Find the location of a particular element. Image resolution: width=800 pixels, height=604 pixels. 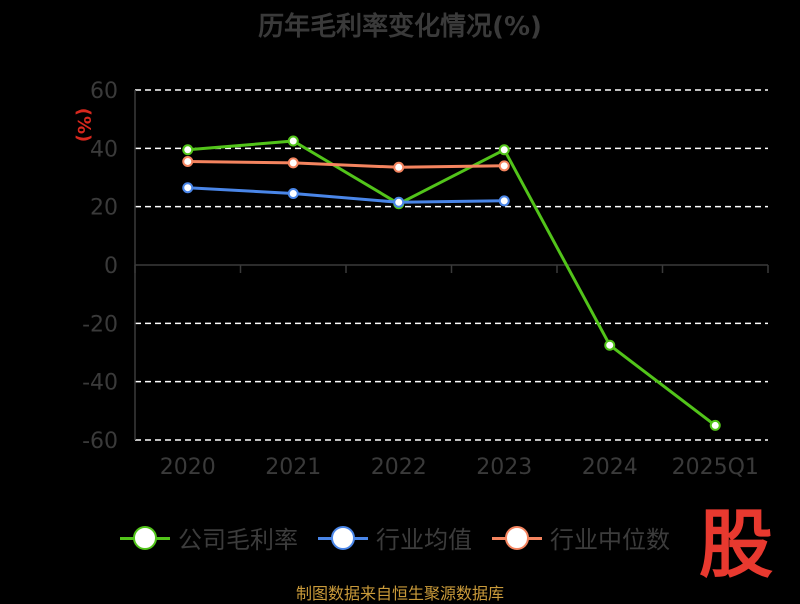

y-tick-label: -40 is located at coordinates (100, 383).